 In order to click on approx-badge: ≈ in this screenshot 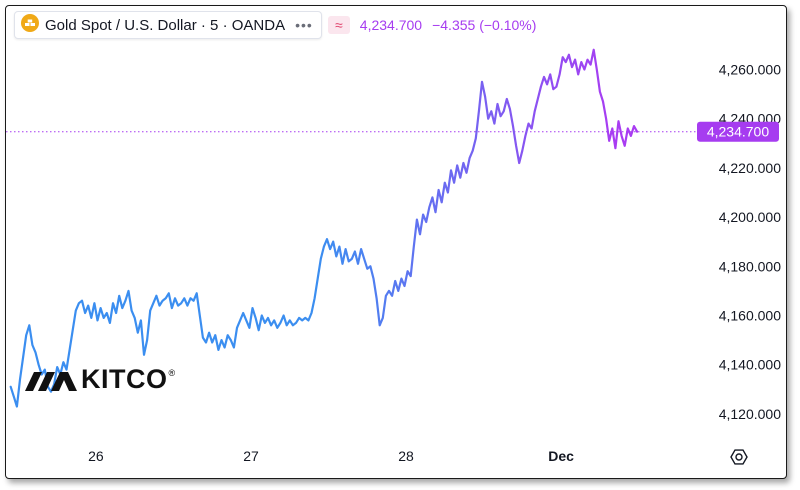, I will do `click(338, 25)`.